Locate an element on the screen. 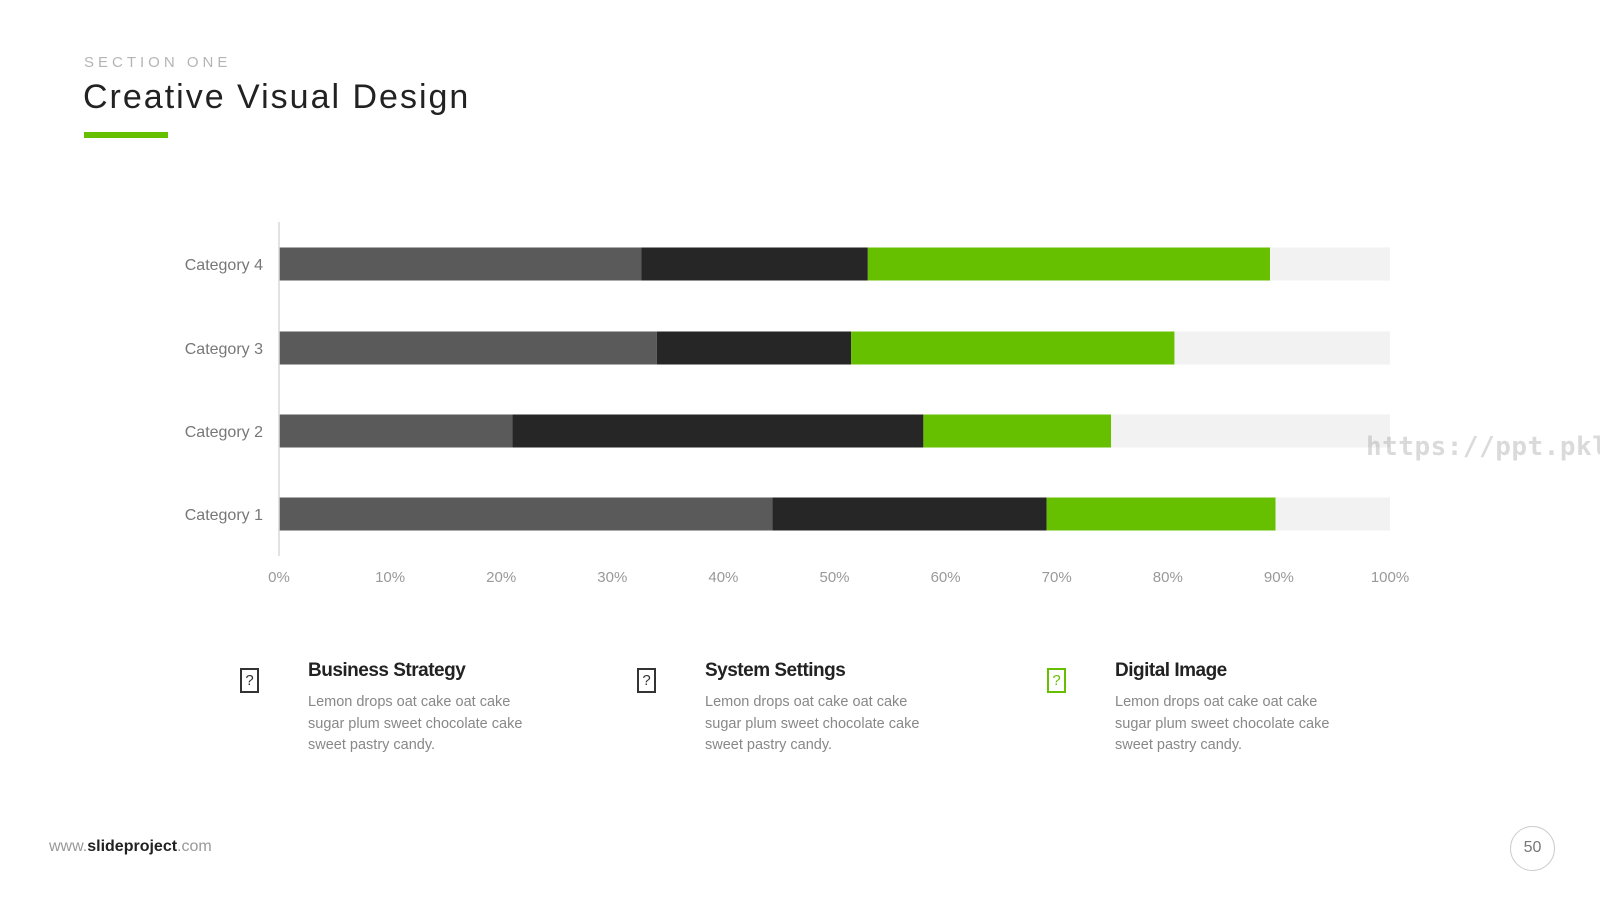 The height and width of the screenshot is (900, 1600). x-tick-label: 10% is located at coordinates (390, 577).